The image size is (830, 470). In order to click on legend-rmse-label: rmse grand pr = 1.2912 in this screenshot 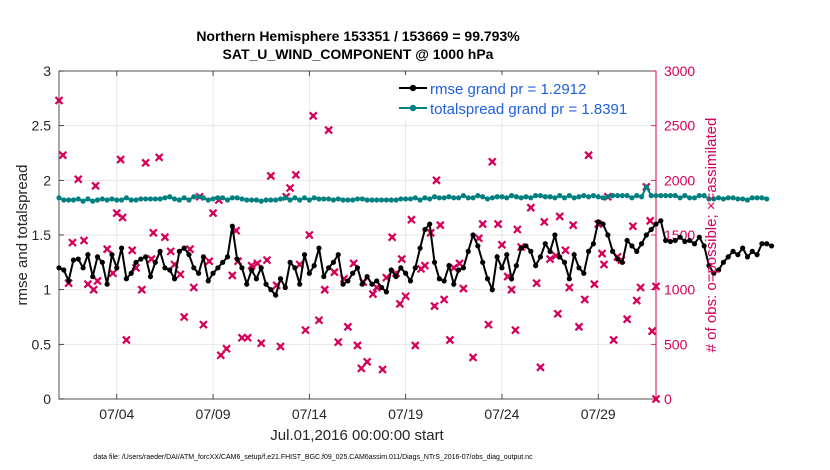, I will do `click(508, 89)`.